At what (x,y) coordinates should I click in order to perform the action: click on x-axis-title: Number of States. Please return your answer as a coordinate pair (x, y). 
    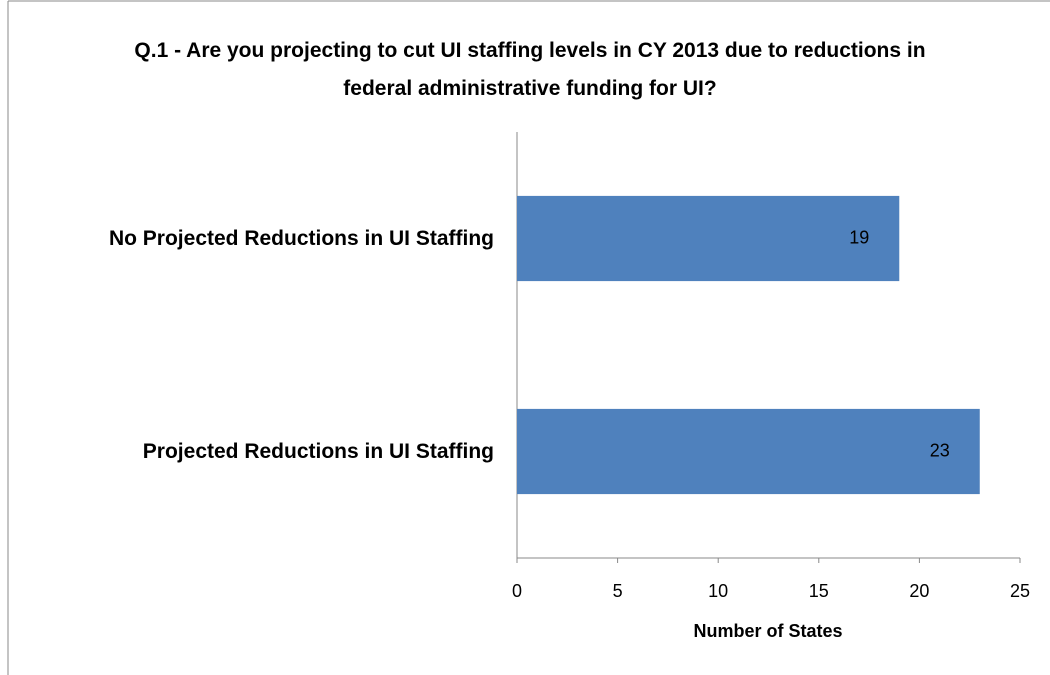
    Looking at the image, I should click on (767, 631).